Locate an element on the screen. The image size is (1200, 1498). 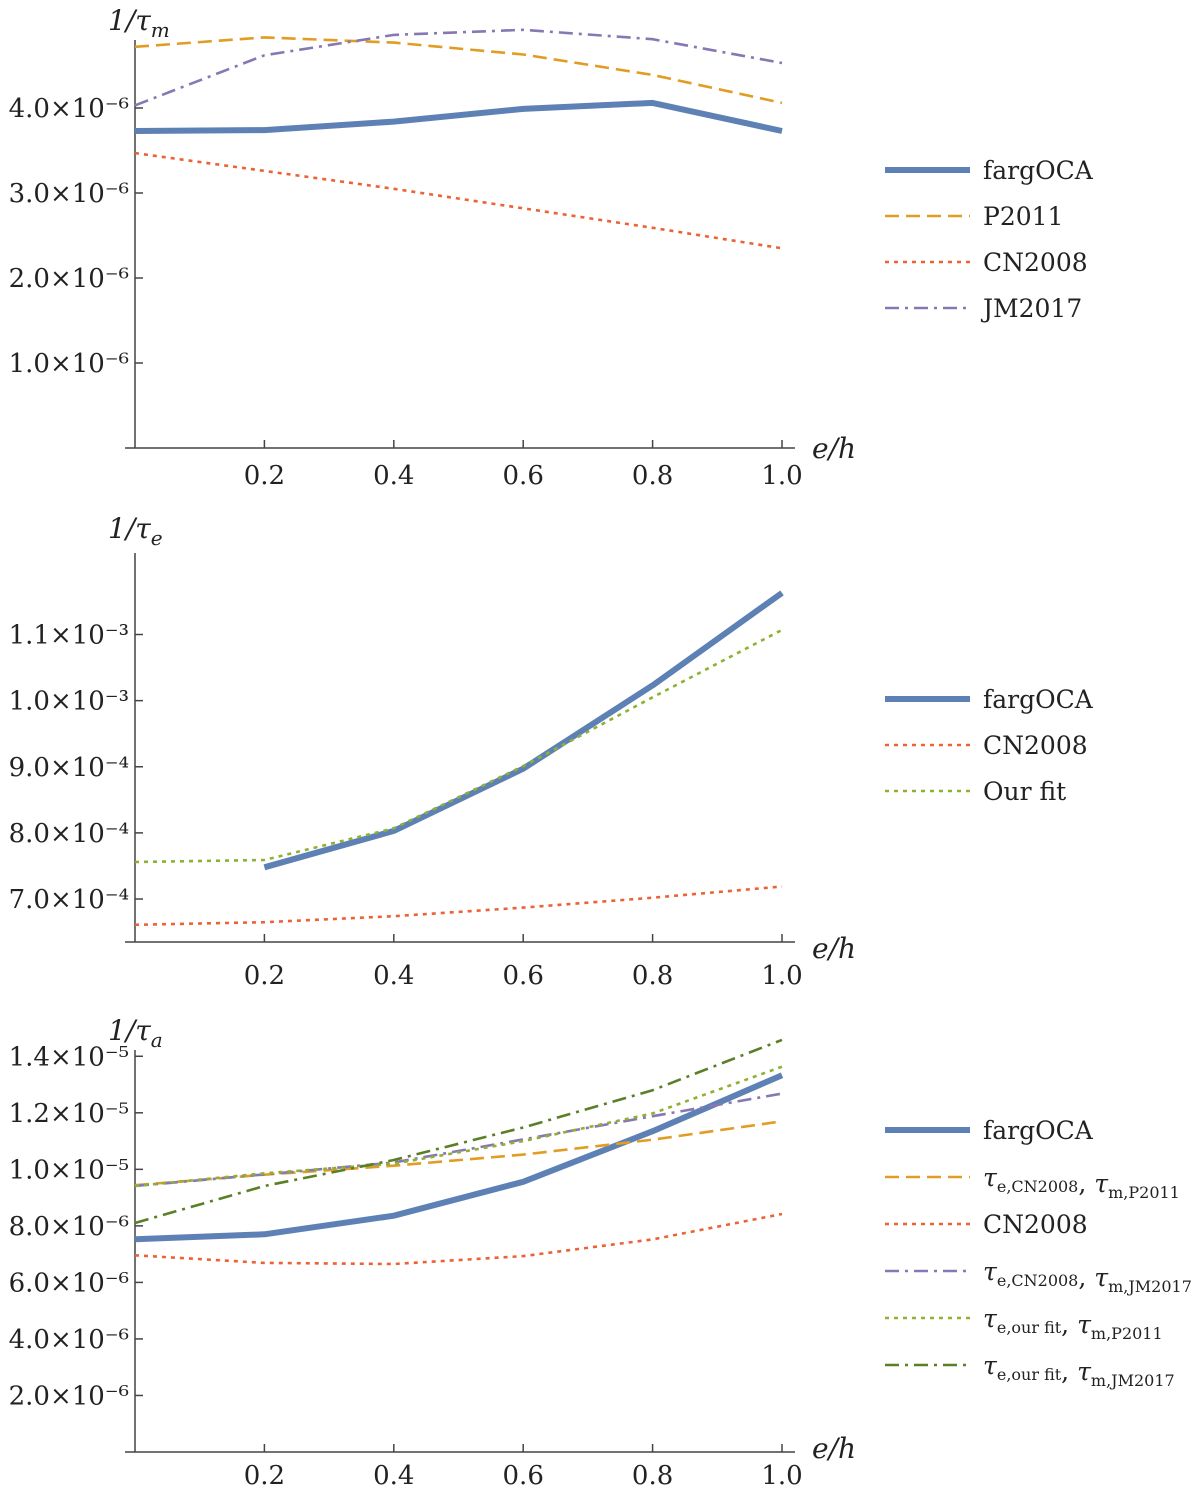
y-tick-label: 7.0×10⁻⁴ is located at coordinates (69, 900).